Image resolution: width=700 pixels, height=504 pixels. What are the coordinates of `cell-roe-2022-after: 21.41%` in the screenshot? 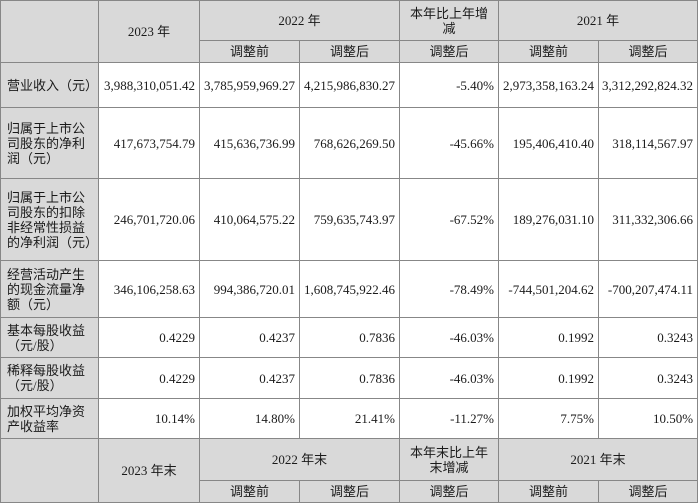 It's located at (349, 418).